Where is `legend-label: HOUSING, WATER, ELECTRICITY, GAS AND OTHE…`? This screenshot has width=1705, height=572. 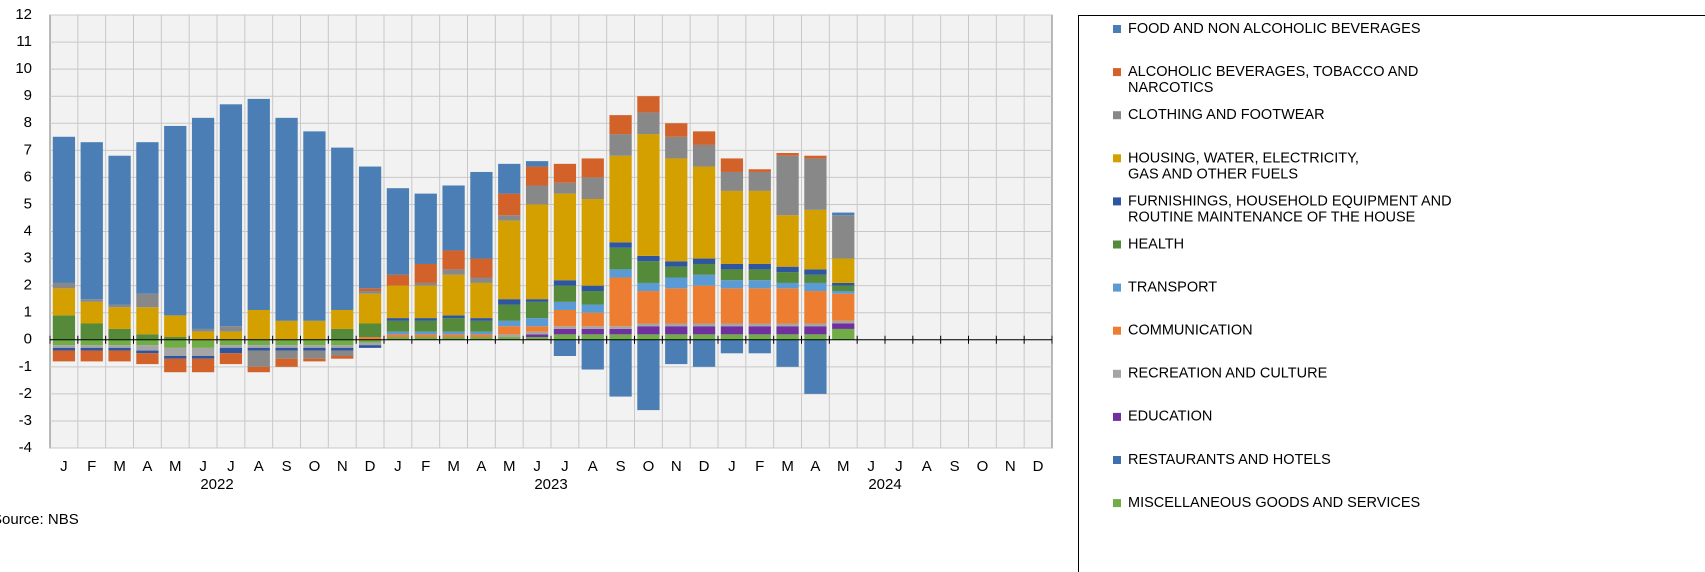 legend-label: HOUSING, WATER, ELECTRICITY, GAS AND OTHE… is located at coordinates (1243, 166).